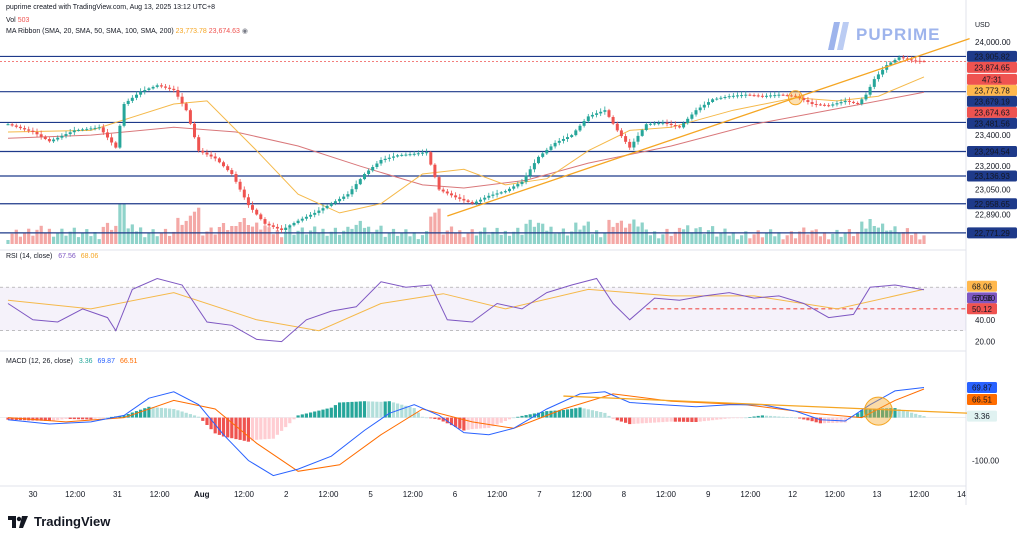  Describe the element at coordinates (59, 521) in the screenshot. I see `tradingview-logo: TradingView` at that location.